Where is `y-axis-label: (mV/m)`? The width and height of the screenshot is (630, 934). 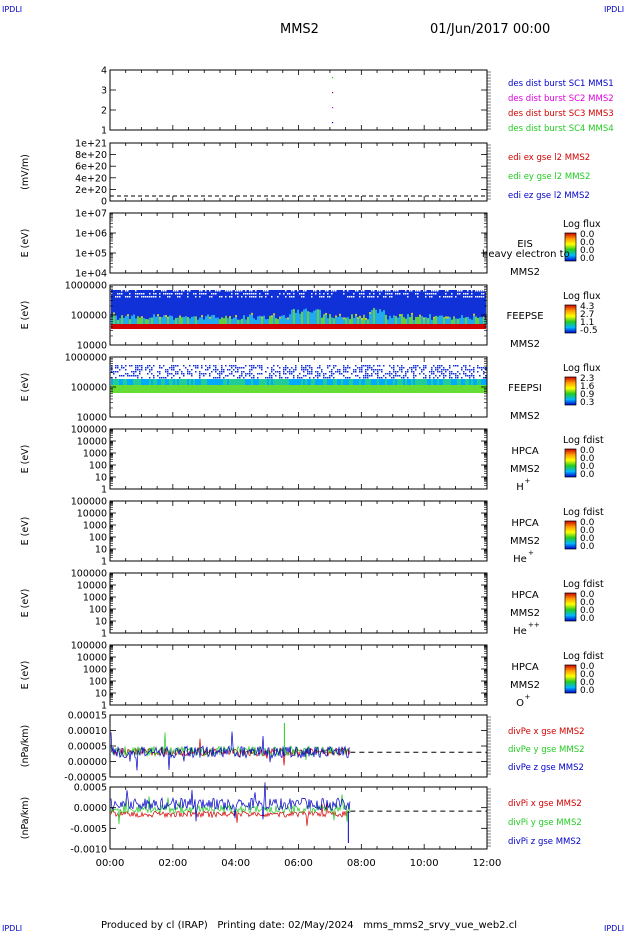
y-axis-label: (mV/m) is located at coordinates (25, 172).